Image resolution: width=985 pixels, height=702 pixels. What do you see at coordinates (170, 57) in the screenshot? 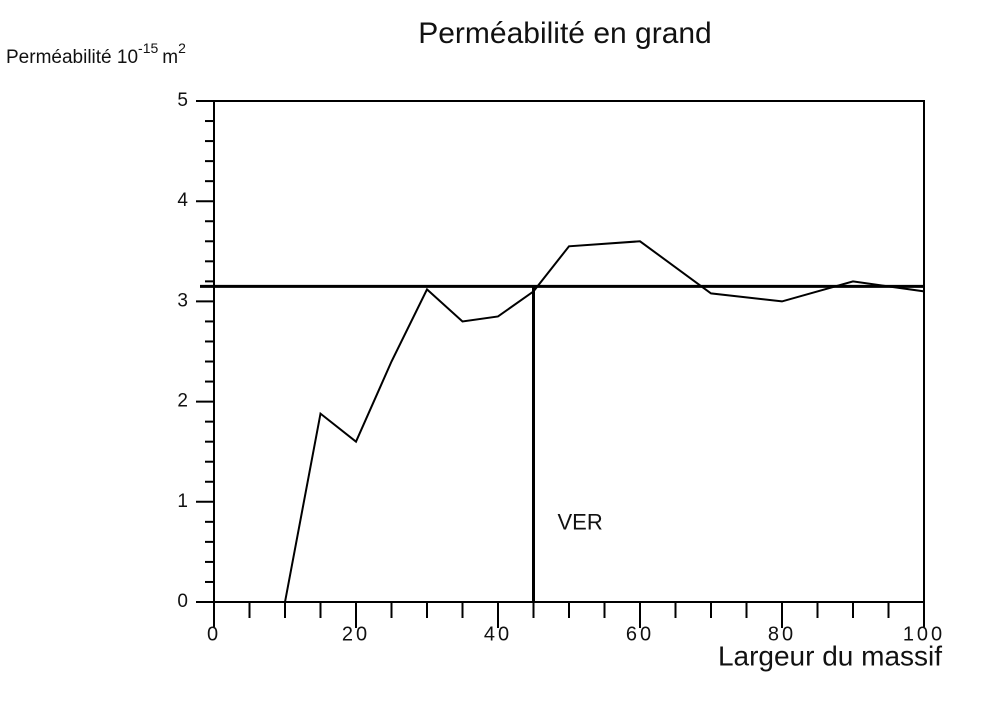
I see `y-label-unit: m` at bounding box center [170, 57].